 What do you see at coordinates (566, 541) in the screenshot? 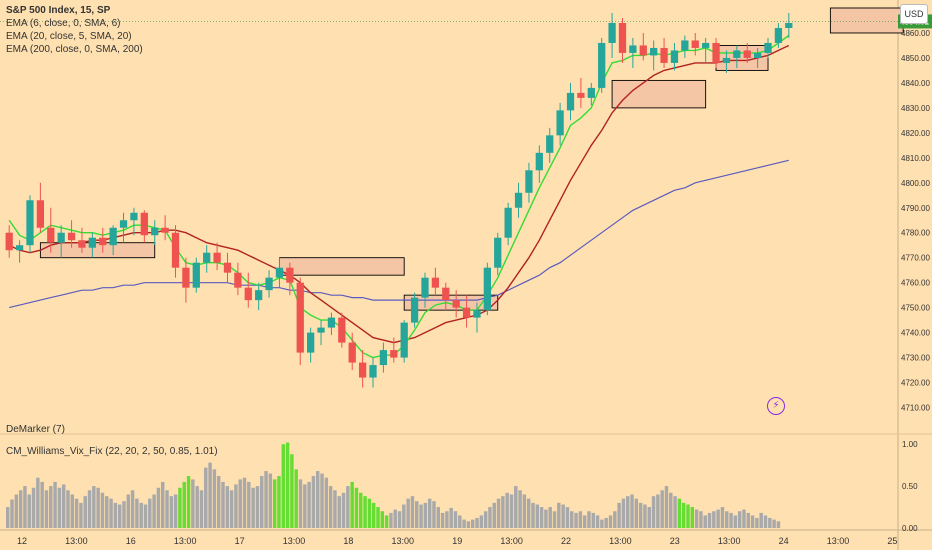
I see `time-tick-label: 22` at bounding box center [566, 541].